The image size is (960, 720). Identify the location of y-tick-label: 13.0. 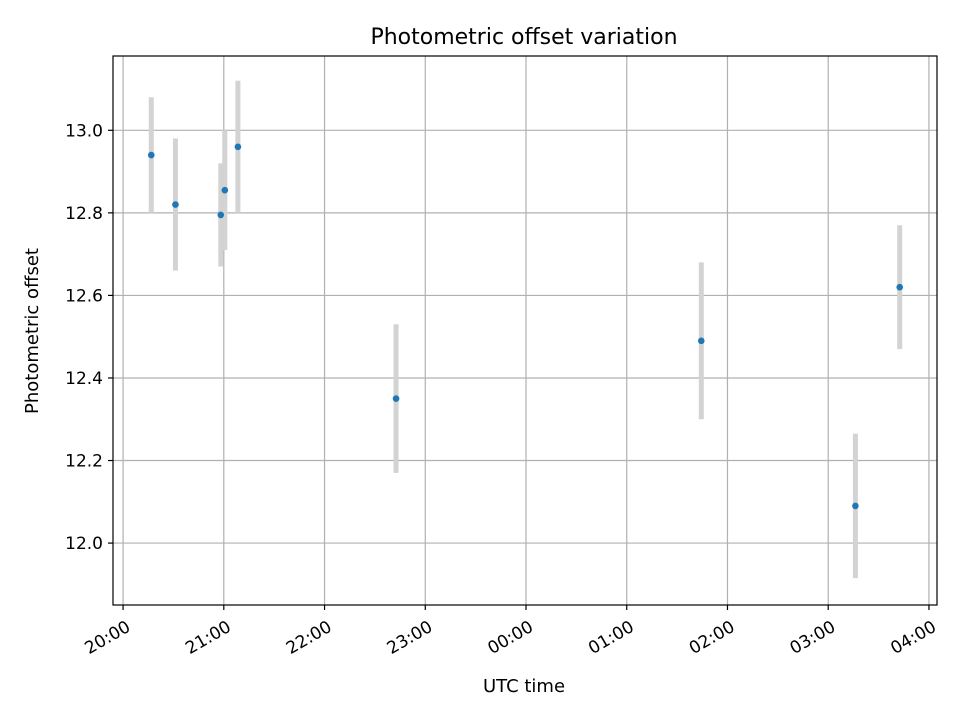
(84, 131).